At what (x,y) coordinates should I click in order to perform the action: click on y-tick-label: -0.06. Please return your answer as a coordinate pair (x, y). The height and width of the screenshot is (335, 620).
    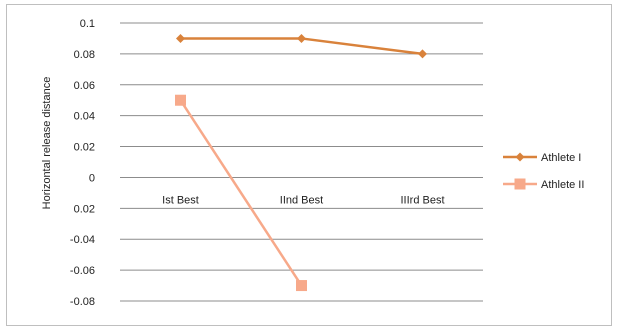
    Looking at the image, I should click on (82, 271).